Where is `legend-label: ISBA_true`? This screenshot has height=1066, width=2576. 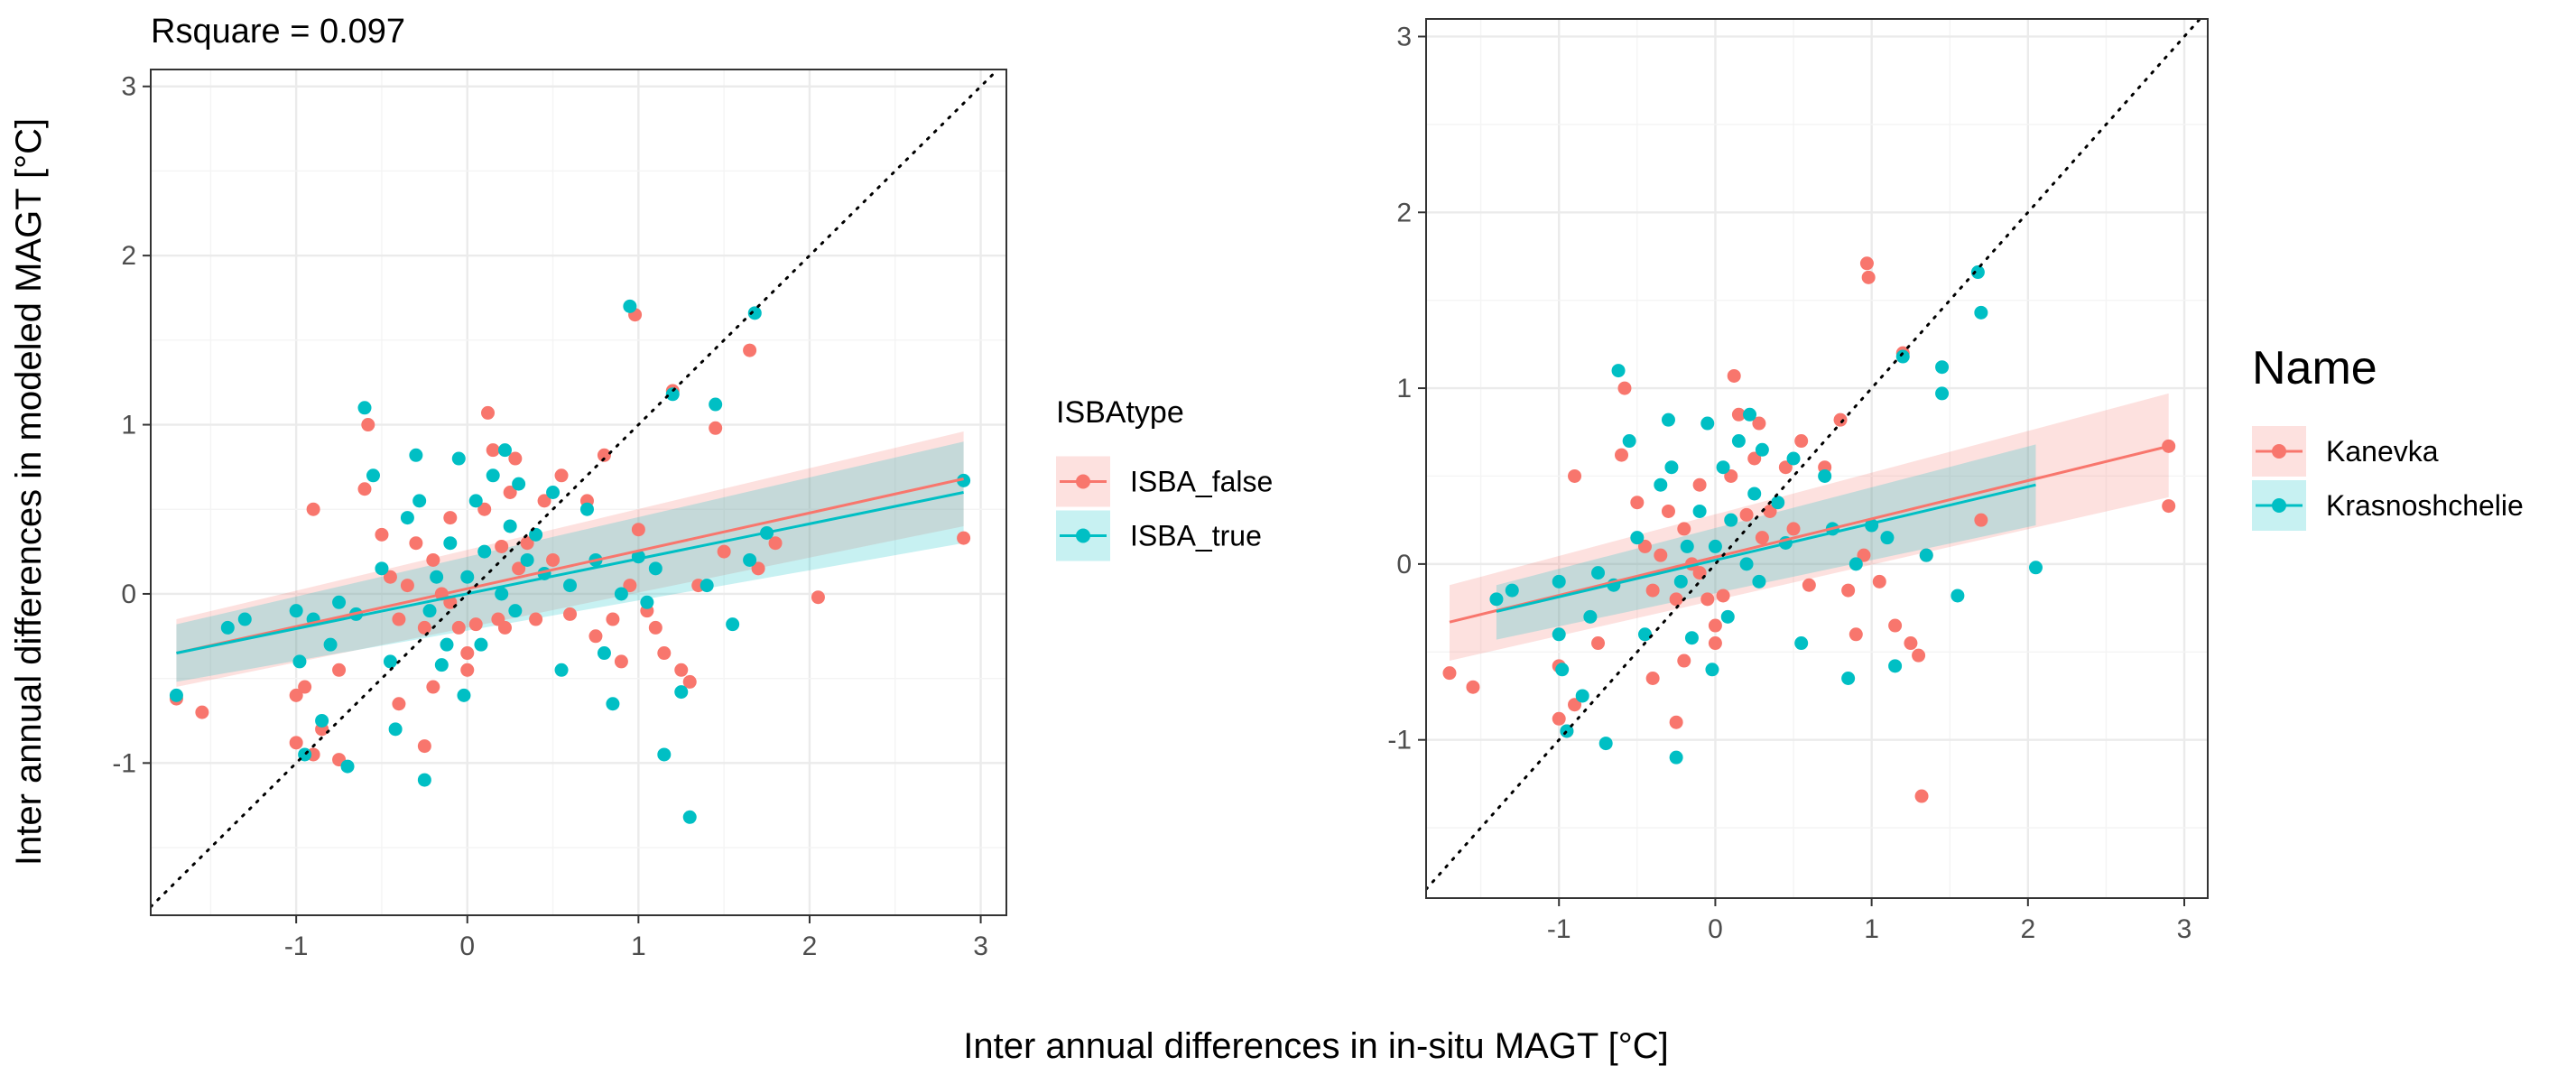 legend-label: ISBA_true is located at coordinates (1196, 536).